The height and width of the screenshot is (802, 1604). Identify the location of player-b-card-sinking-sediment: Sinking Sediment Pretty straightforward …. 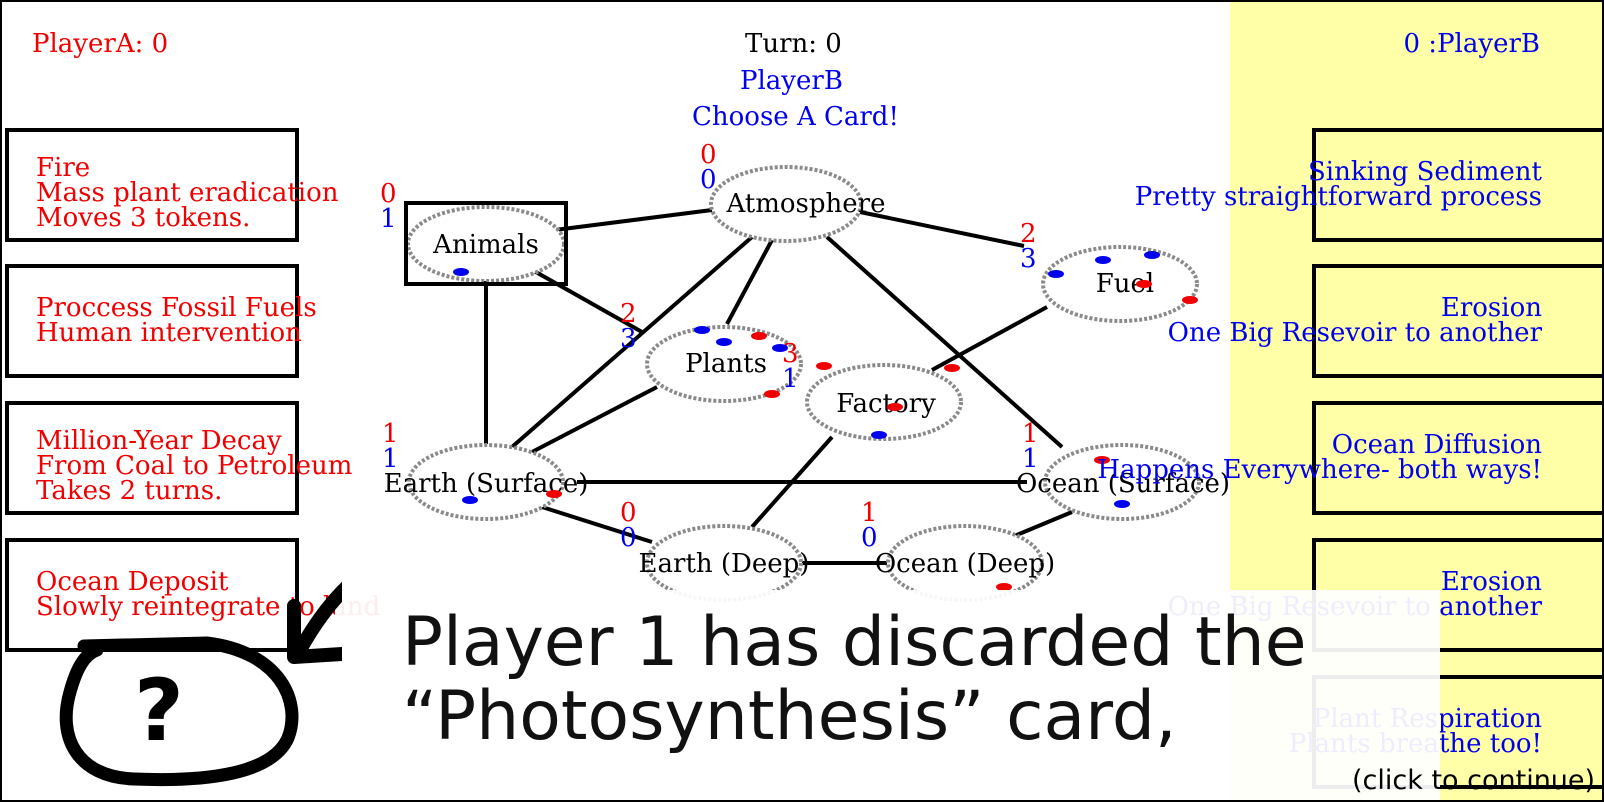
(1368, 185).